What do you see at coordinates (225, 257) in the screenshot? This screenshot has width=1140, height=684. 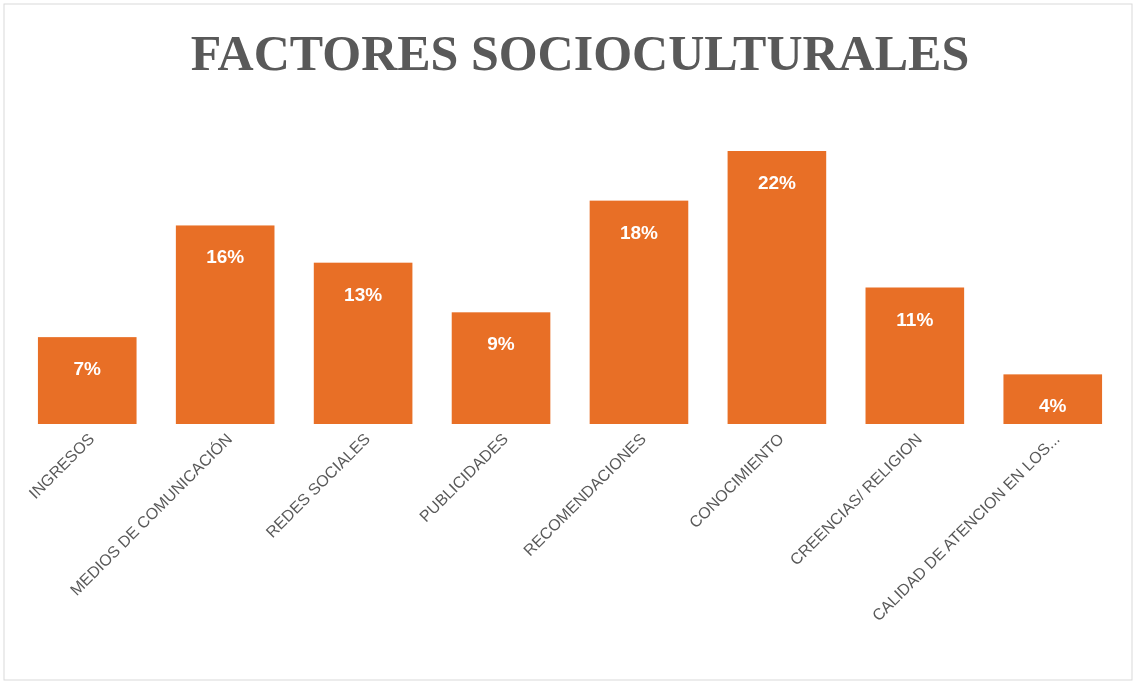 I see `data-label: 16%` at bounding box center [225, 257].